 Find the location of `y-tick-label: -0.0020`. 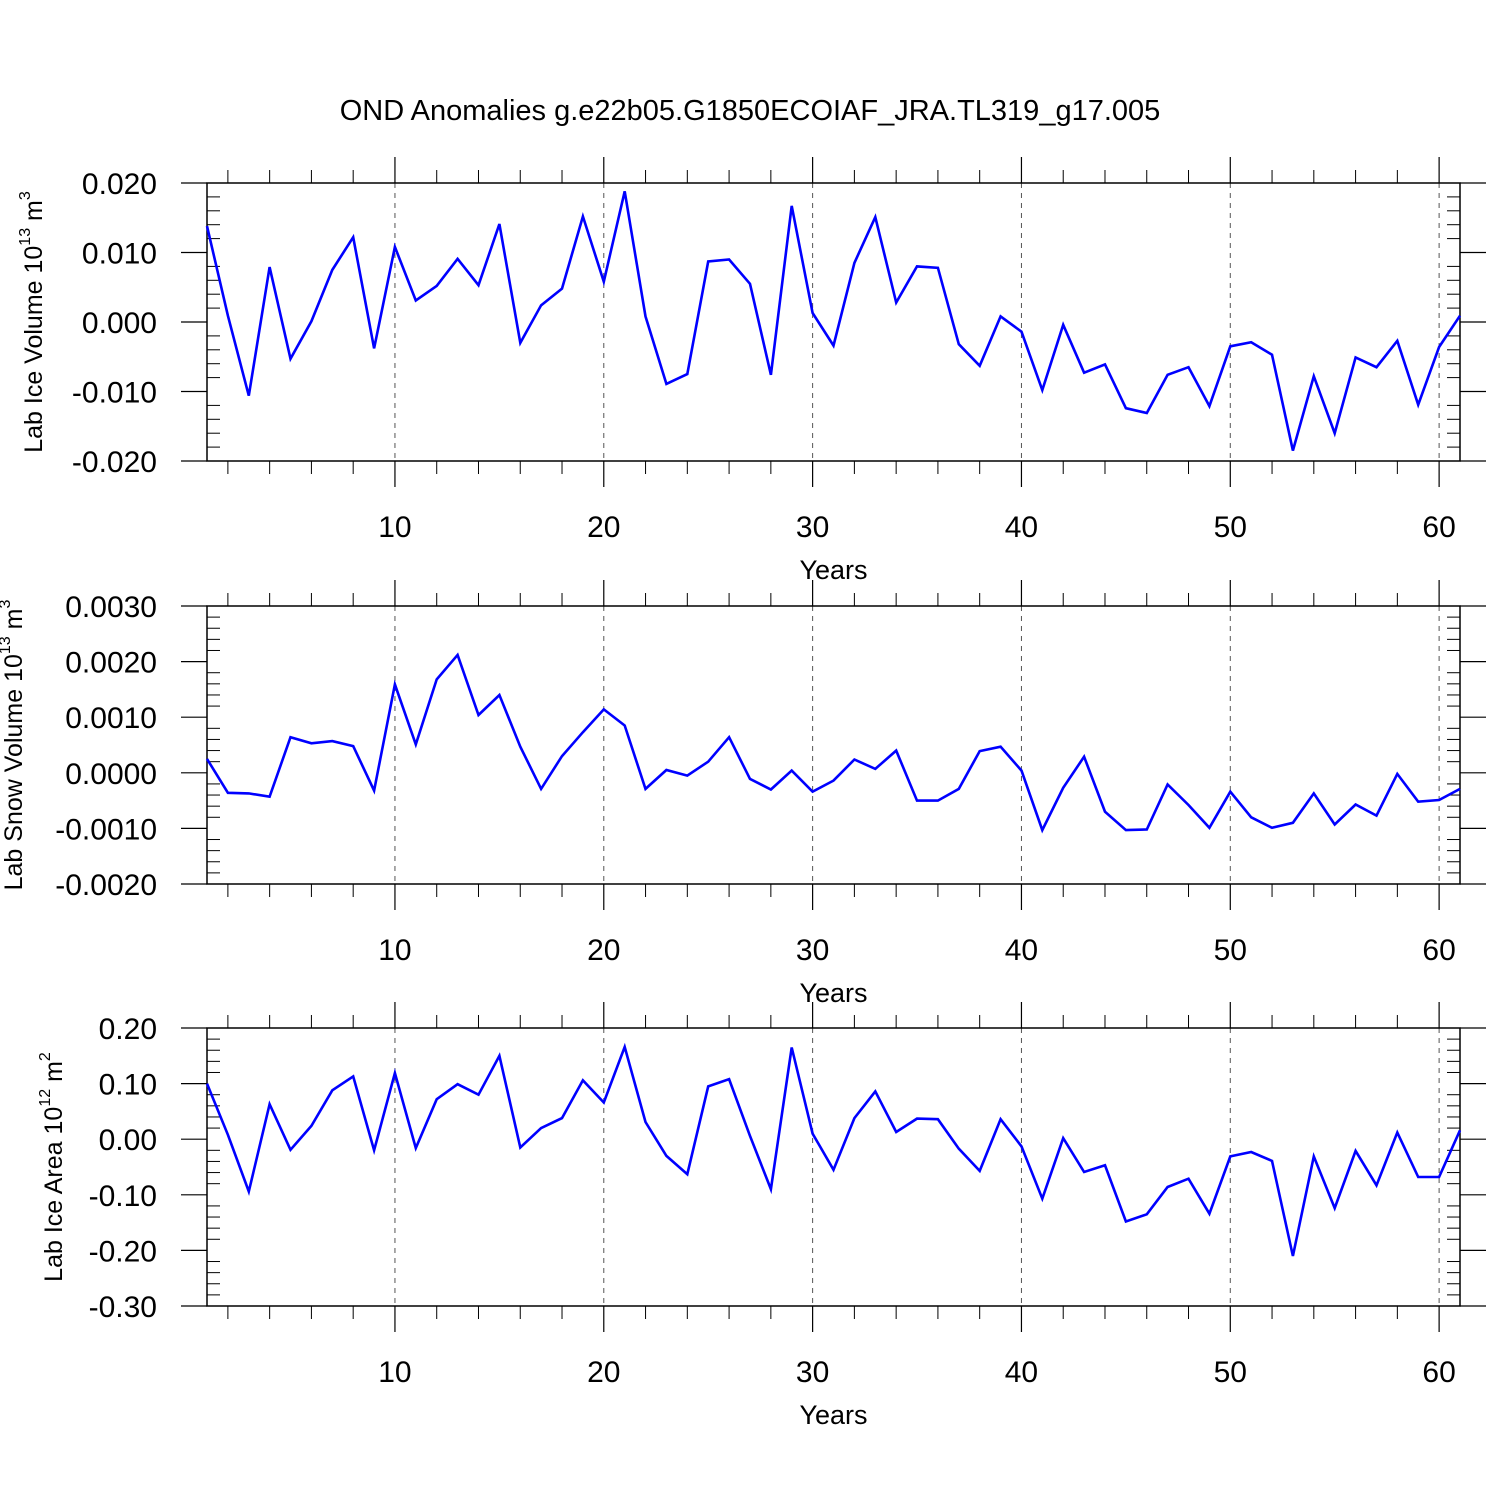

y-tick-label: -0.0020 is located at coordinates (106, 885).